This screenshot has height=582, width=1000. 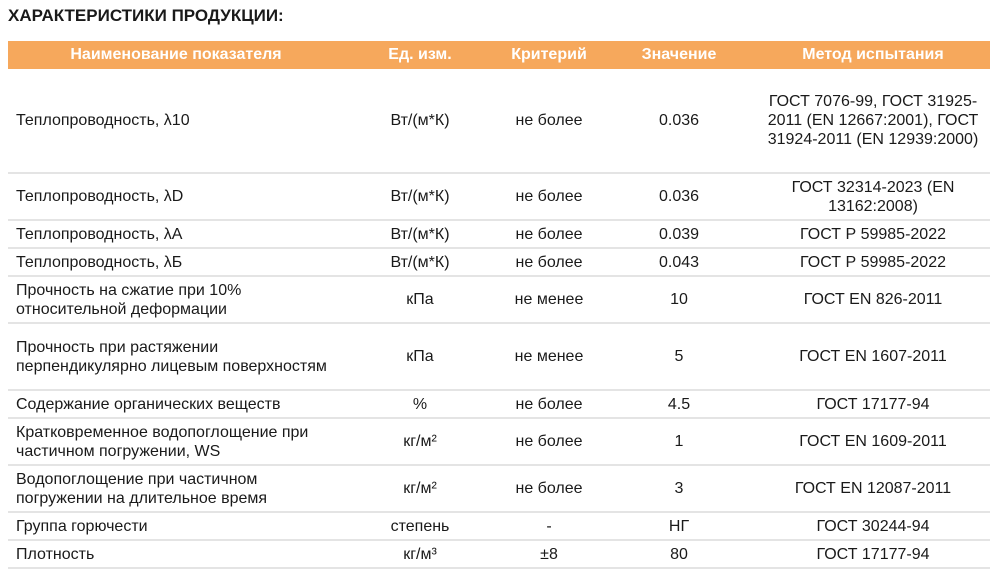 I want to click on cell-method: ГОСТ EN 1609-2011, so click(x=873, y=441).